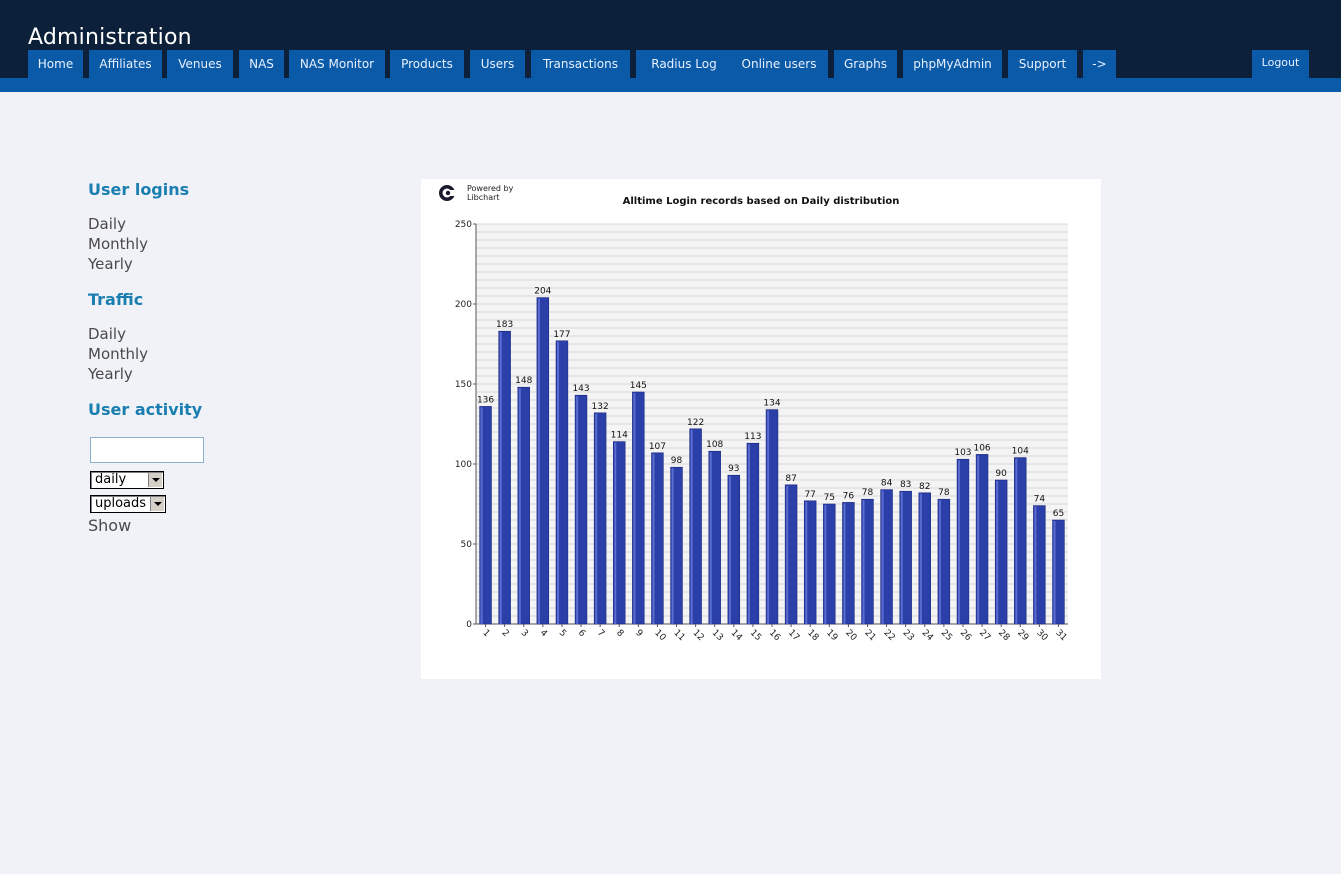 This screenshot has height=874, width=1341. What do you see at coordinates (200, 64) in the screenshot?
I see `tab-venues: Venues` at bounding box center [200, 64].